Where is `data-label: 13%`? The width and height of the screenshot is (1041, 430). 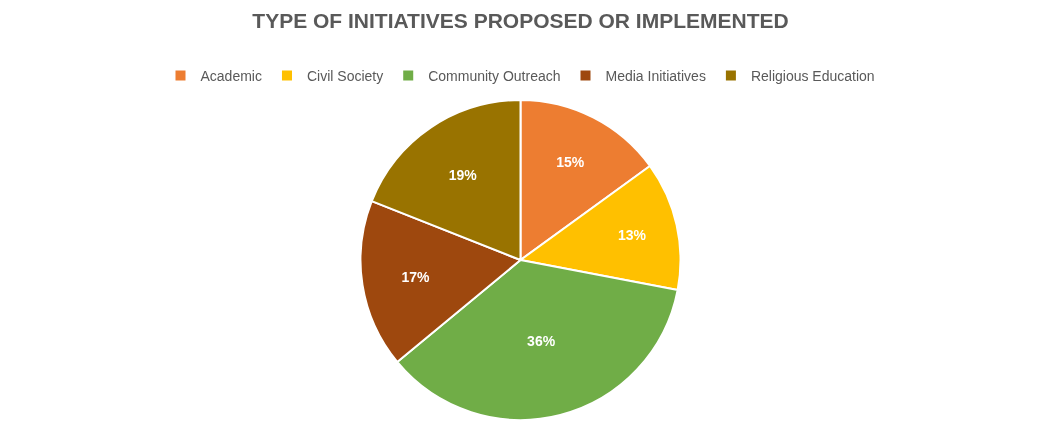
data-label: 13% is located at coordinates (632, 235).